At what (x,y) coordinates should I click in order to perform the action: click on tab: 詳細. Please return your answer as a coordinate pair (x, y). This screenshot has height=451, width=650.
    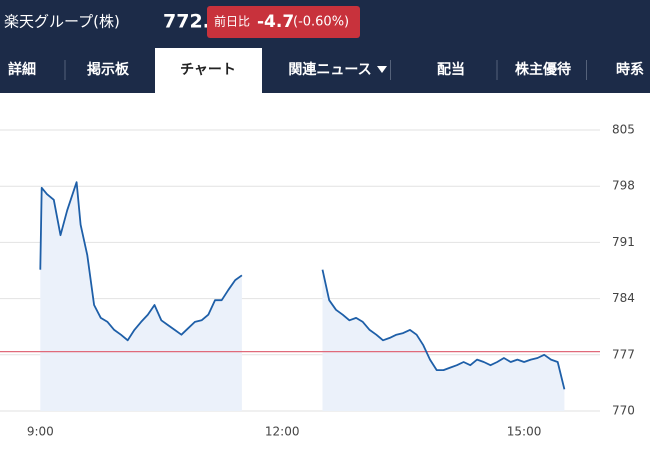
    Looking at the image, I should click on (22, 69).